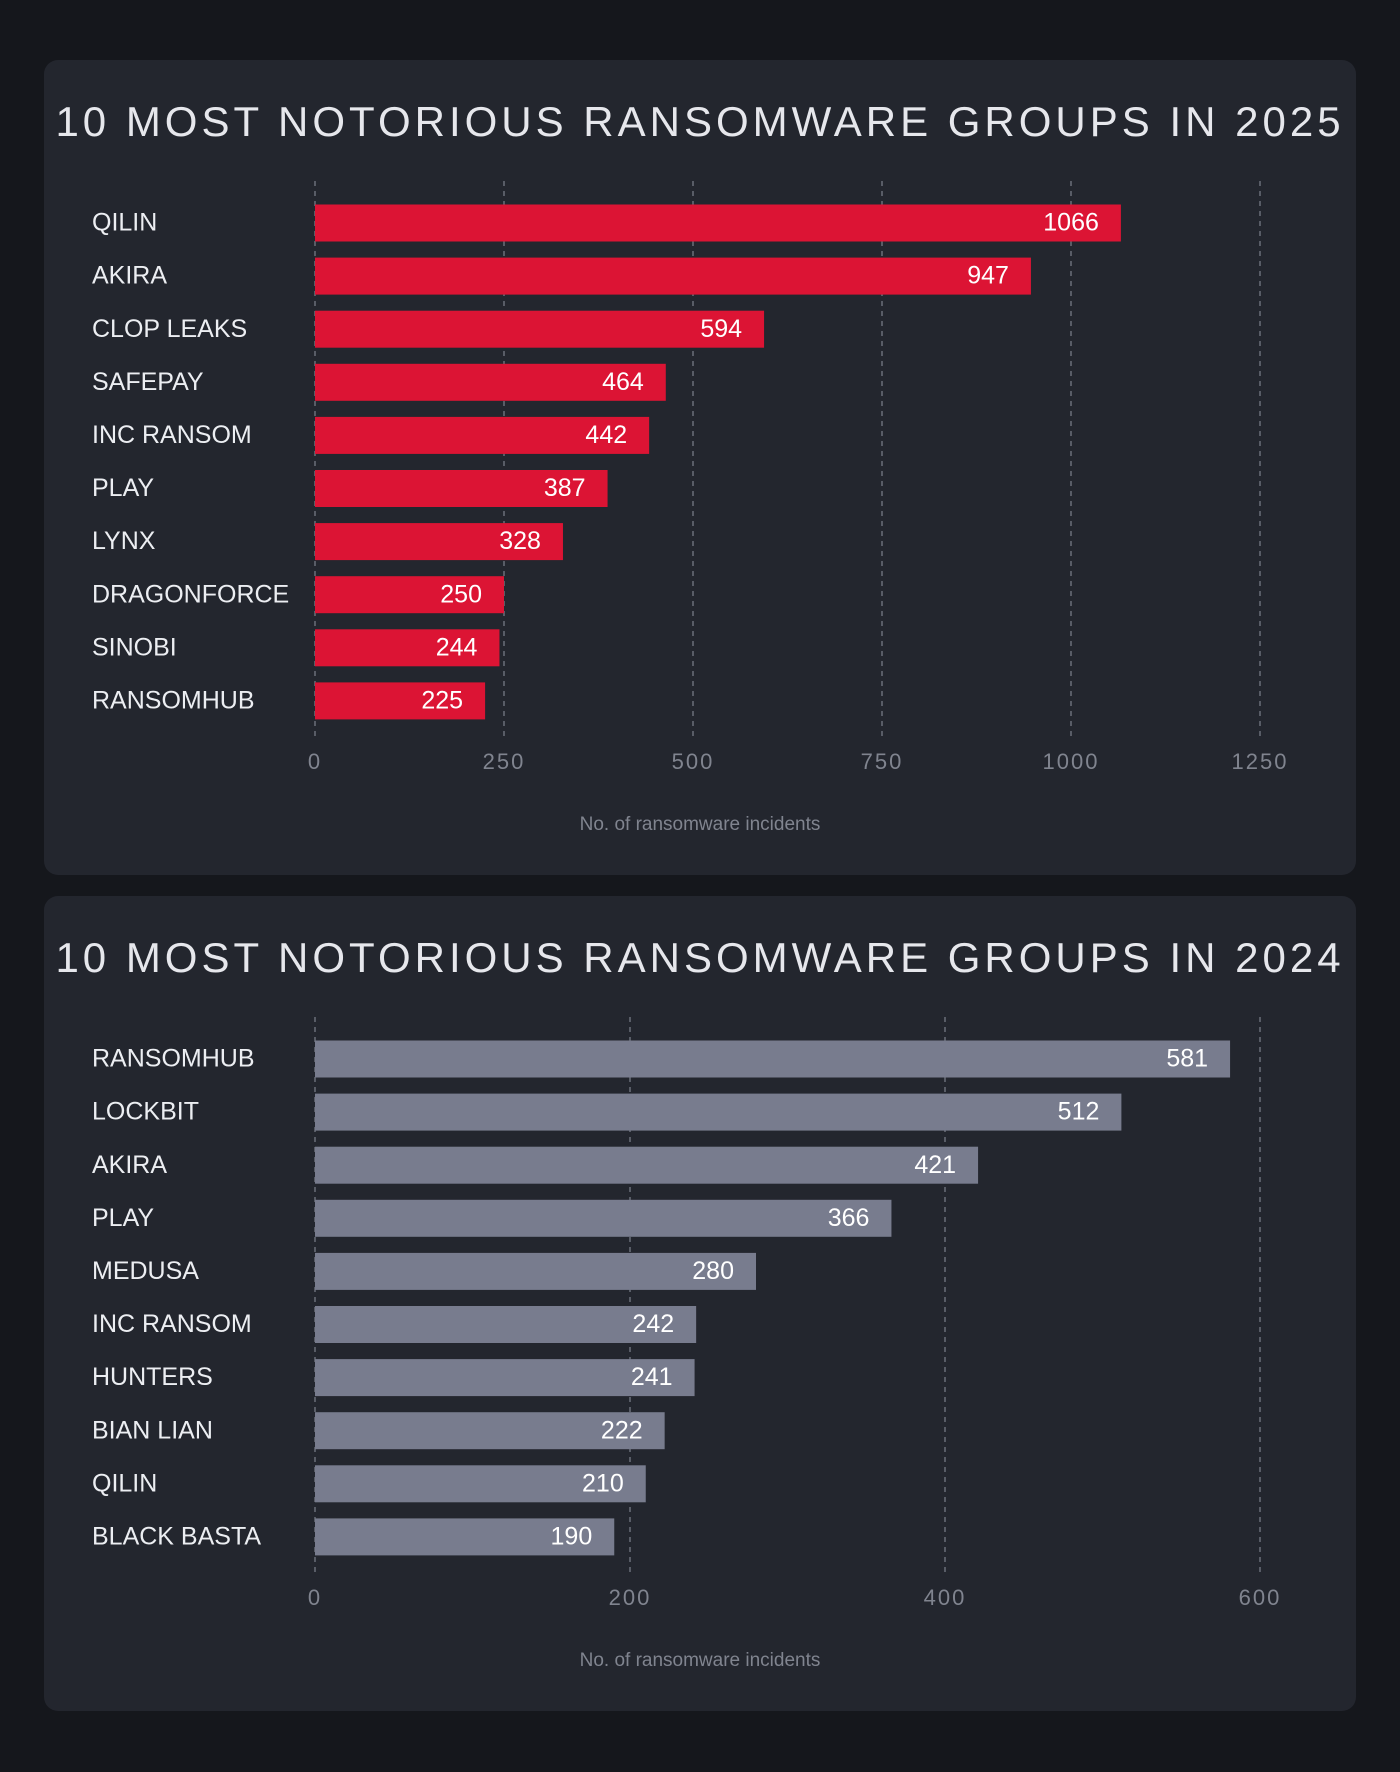  What do you see at coordinates (457, 647) in the screenshot?
I see `data-label: 244` at bounding box center [457, 647].